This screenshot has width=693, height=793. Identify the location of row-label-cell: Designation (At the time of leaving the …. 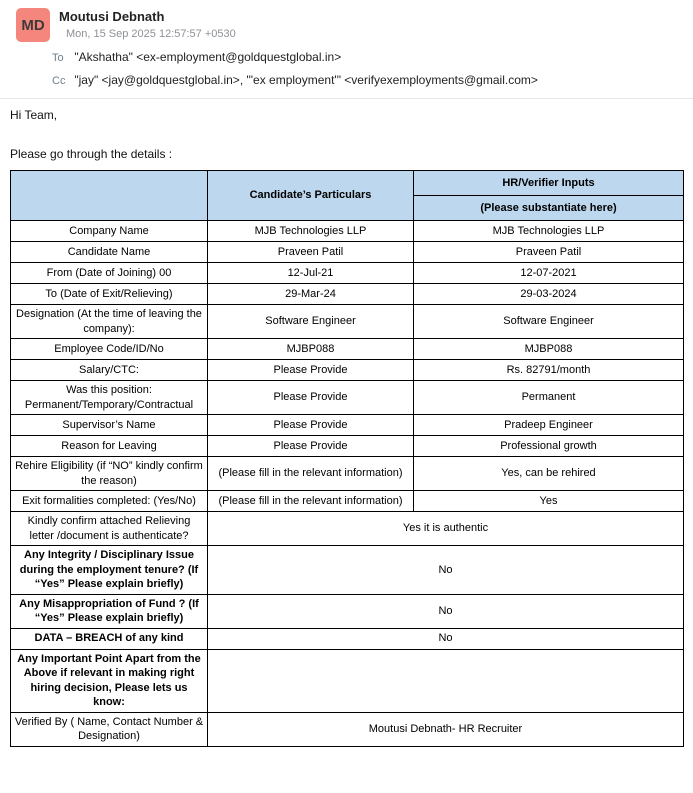
(109, 321).